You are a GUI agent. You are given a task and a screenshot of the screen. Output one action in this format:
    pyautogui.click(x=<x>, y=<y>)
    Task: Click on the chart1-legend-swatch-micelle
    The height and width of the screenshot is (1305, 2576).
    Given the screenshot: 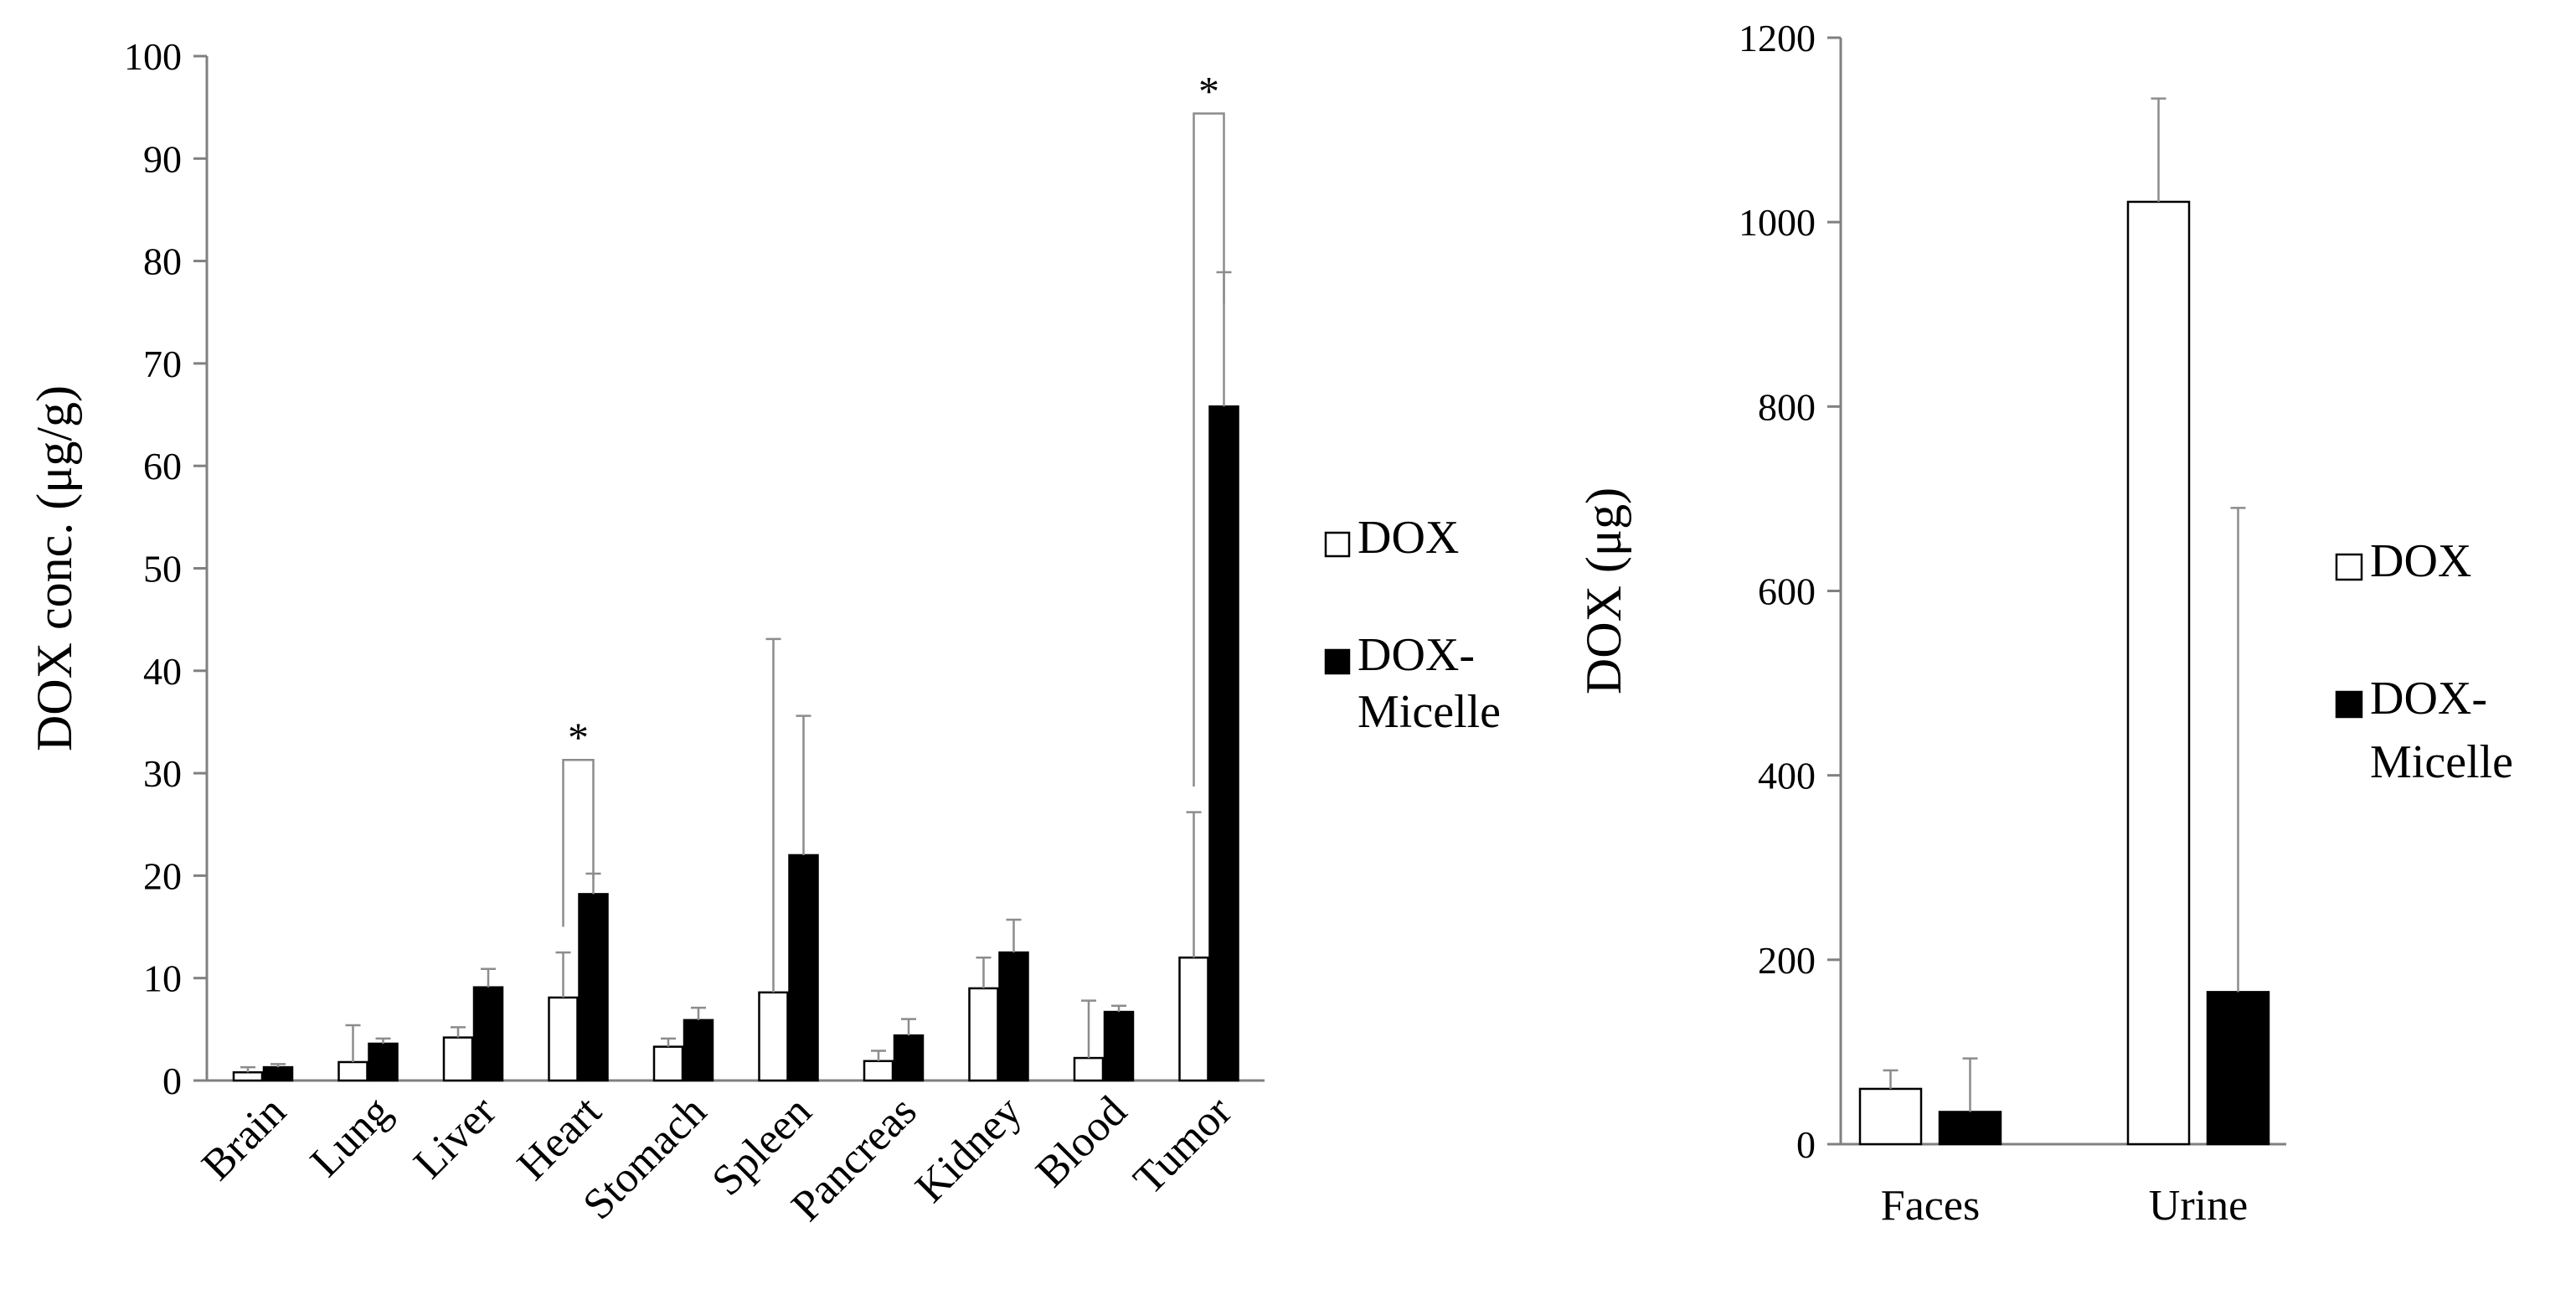 What is the action you would take?
    pyautogui.click(x=1337, y=661)
    